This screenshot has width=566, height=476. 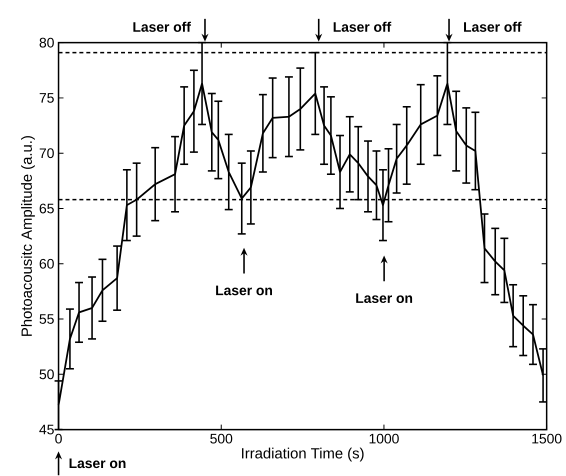 What do you see at coordinates (98, 463) in the screenshot?
I see `text: Laser on` at bounding box center [98, 463].